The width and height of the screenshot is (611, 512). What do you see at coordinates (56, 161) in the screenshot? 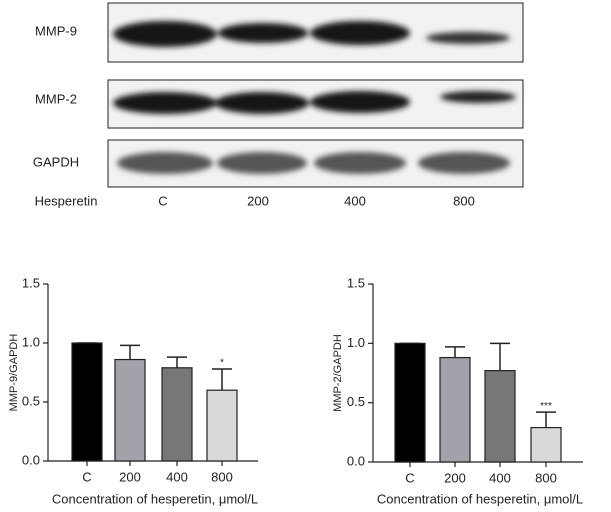
I see `row-label: GAPDH` at bounding box center [56, 161].